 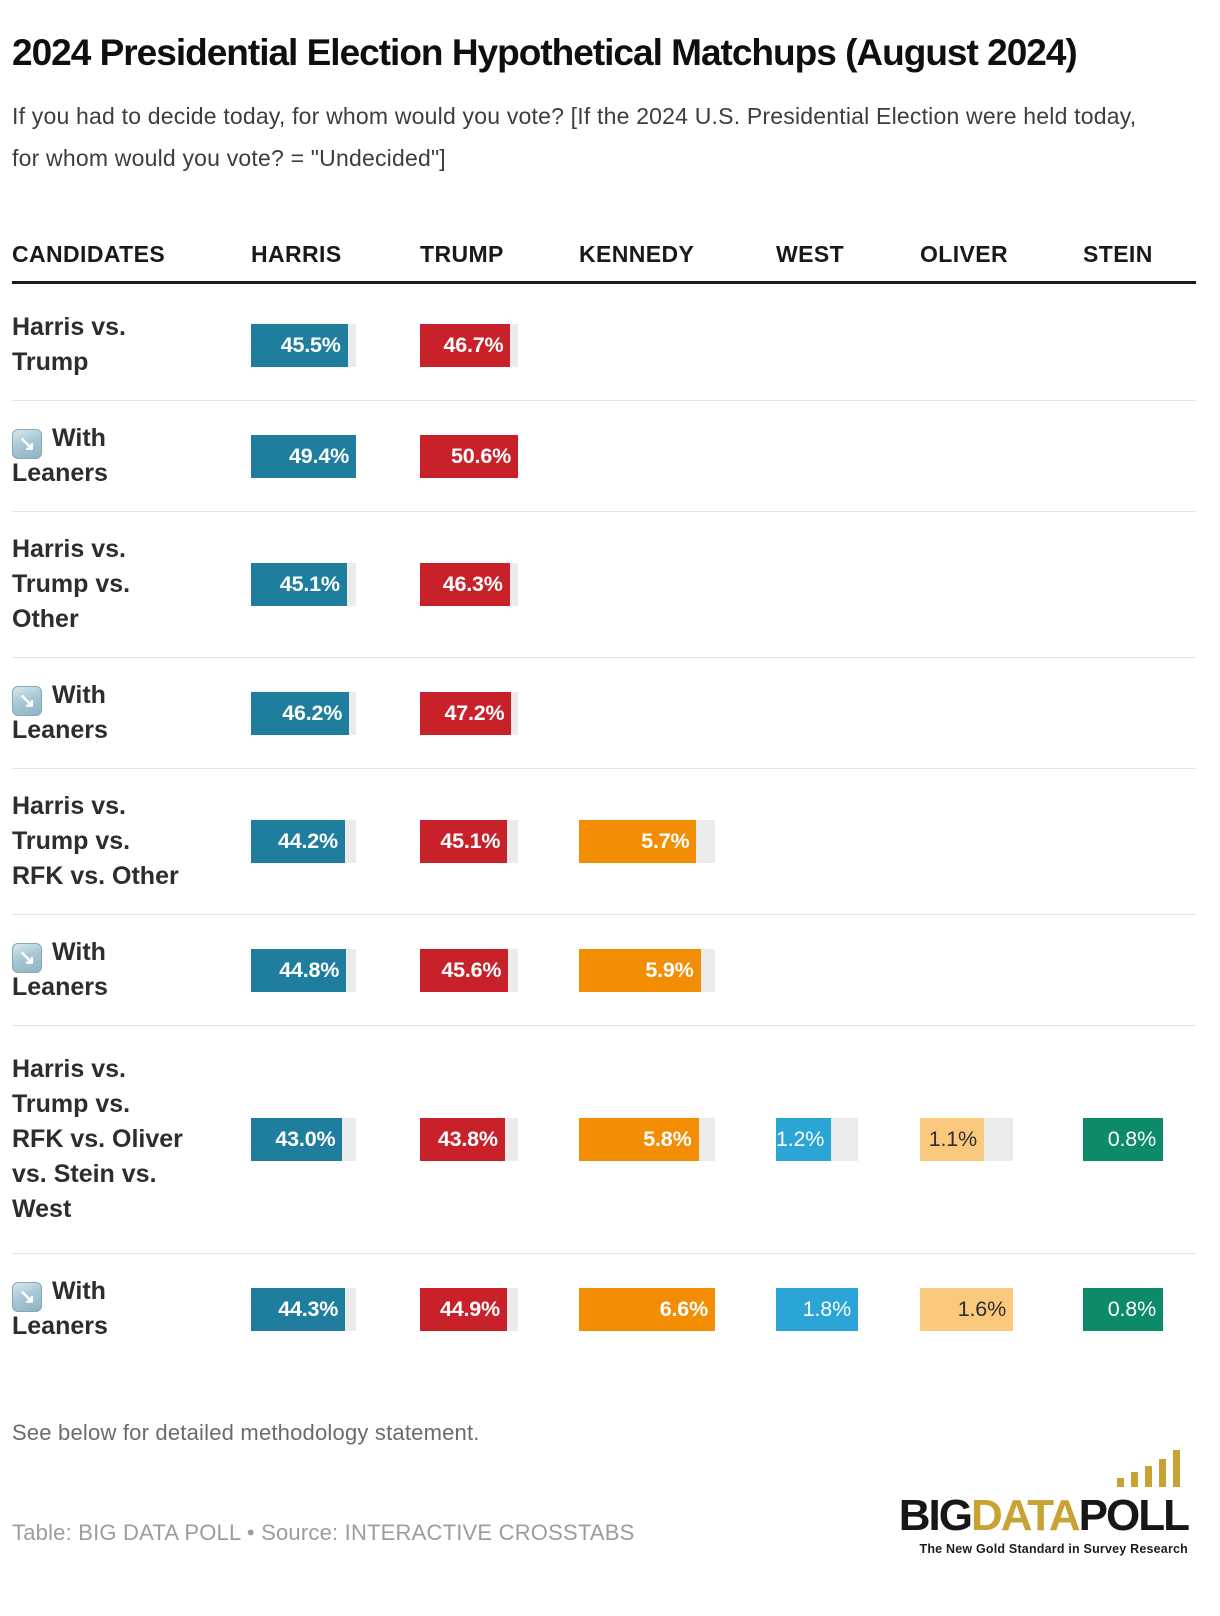 What do you see at coordinates (667, 1139) in the screenshot?
I see `bar-value: 5.8%` at bounding box center [667, 1139].